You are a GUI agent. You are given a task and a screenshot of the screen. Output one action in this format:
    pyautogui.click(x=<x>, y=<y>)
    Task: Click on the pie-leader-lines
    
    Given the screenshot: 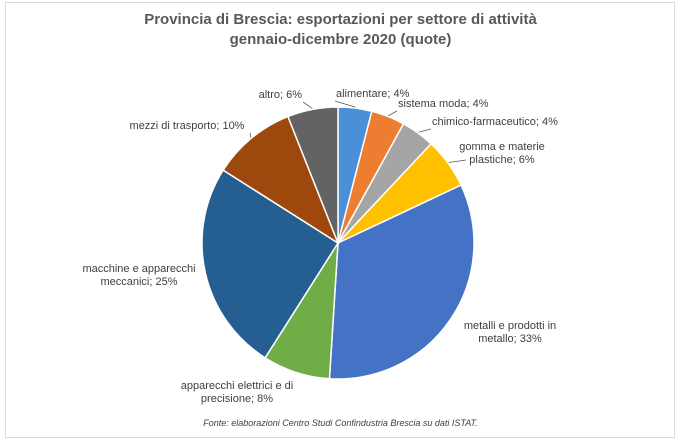 What is the action you would take?
    pyautogui.click(x=358, y=131)
    